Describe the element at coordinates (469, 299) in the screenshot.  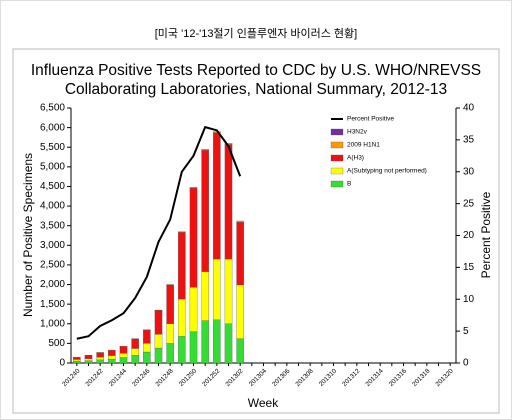
I see `y2-tick-label: 10` at that location.